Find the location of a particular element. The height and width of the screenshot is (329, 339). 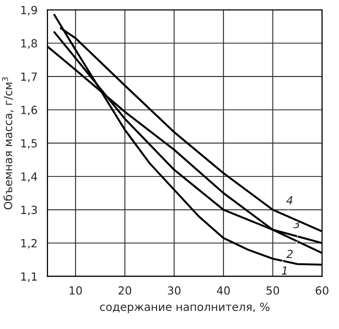

x-tick-label: 50 is located at coordinates (273, 290).